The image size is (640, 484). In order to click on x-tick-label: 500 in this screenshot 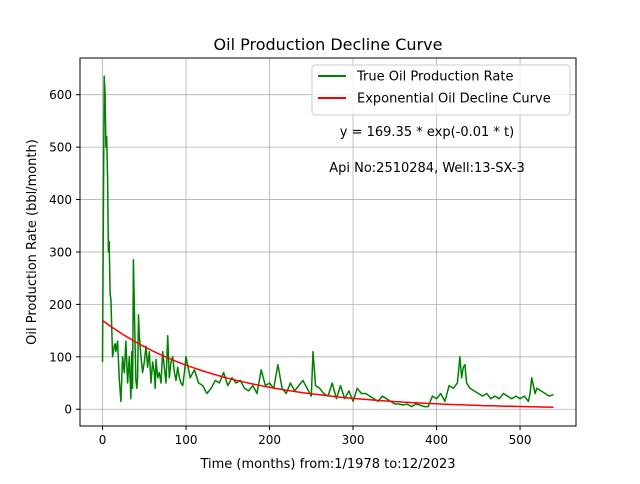, I will do `click(520, 440)`.